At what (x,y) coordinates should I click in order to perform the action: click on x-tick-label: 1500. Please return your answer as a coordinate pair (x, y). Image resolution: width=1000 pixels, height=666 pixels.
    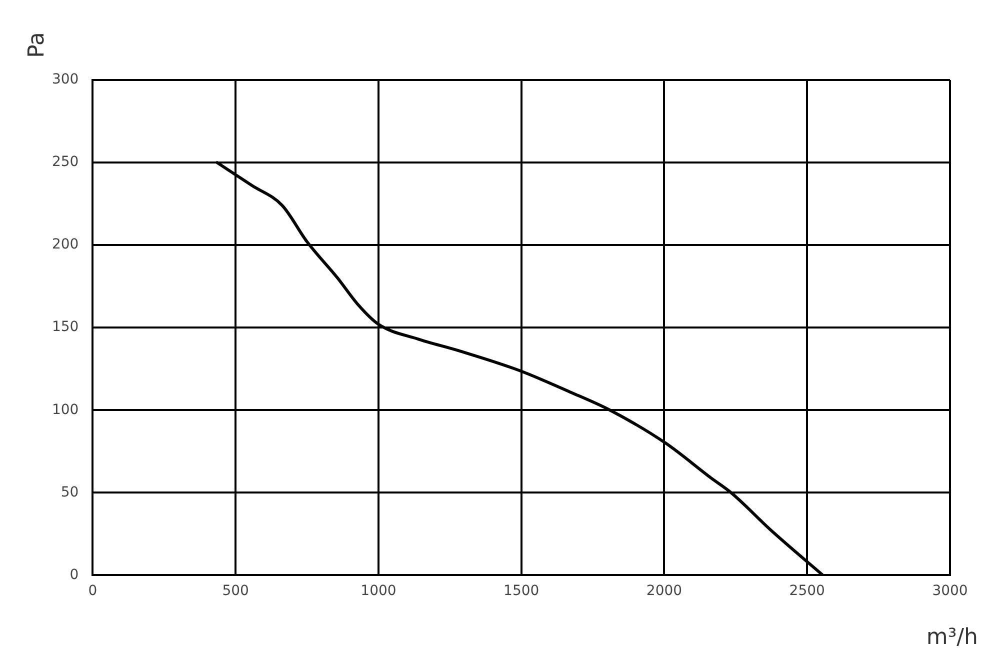
    Looking at the image, I should click on (522, 591).